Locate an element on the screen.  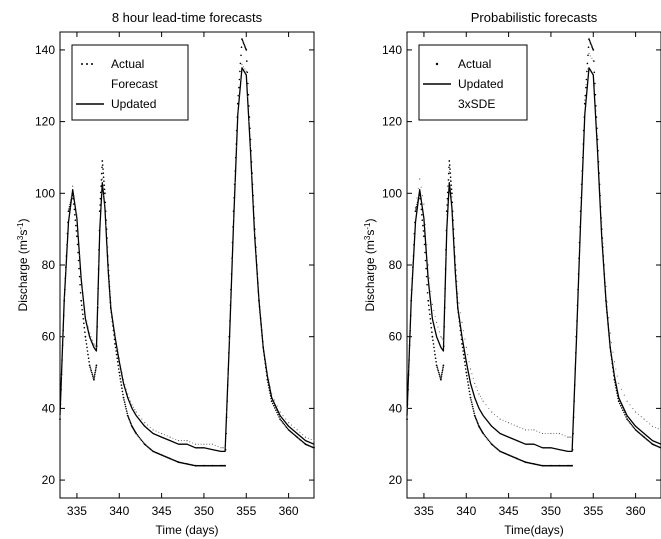
legend-label-updated: Updated is located at coordinates (133, 104).